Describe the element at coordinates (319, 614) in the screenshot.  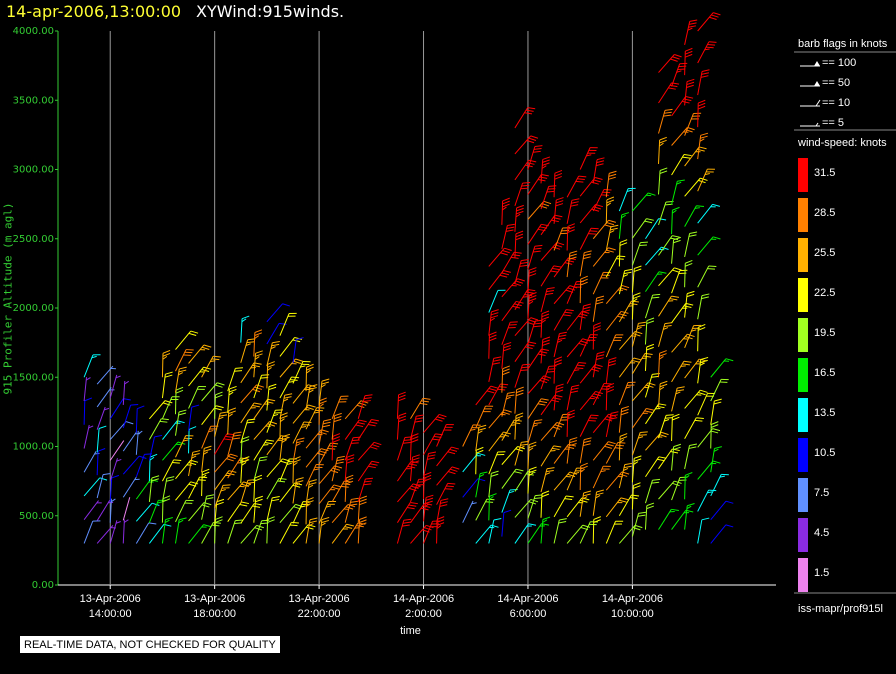
I see `x-tick-time-label: 22:00:00` at that location.